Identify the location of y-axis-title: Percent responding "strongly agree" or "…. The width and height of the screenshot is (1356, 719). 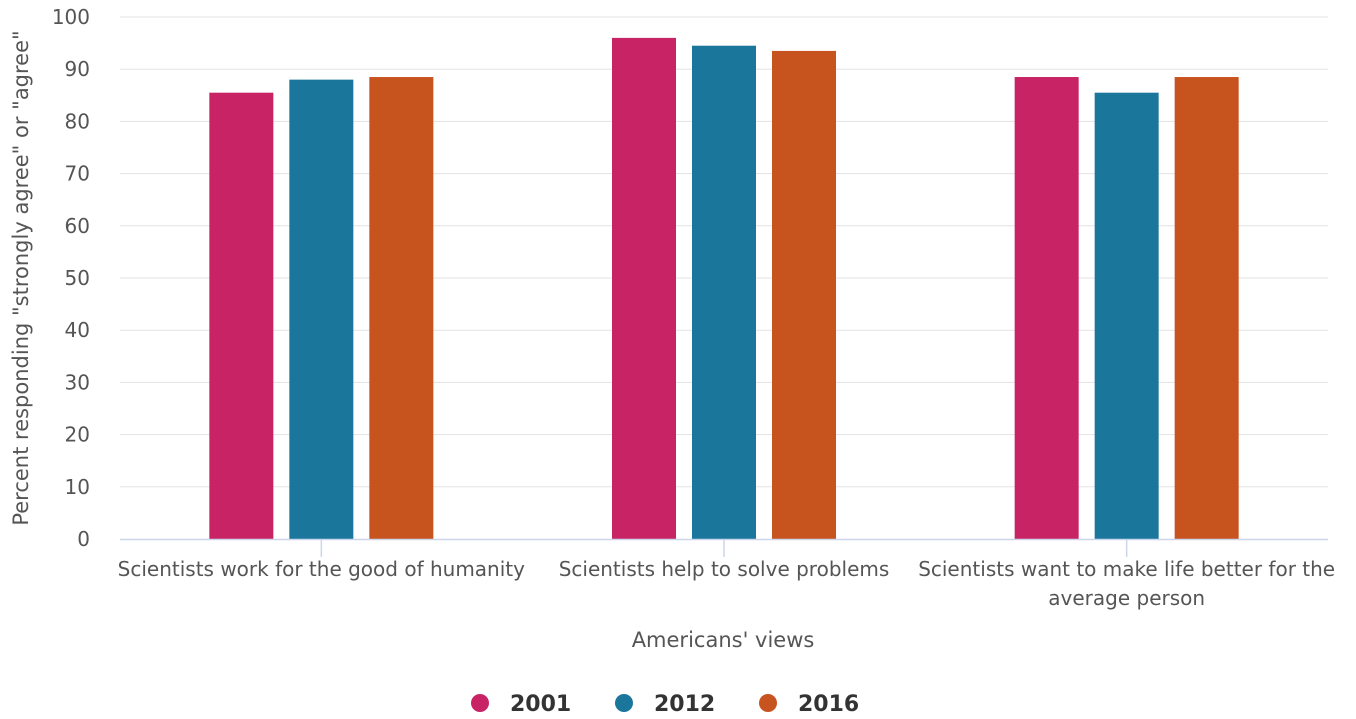
(21, 277).